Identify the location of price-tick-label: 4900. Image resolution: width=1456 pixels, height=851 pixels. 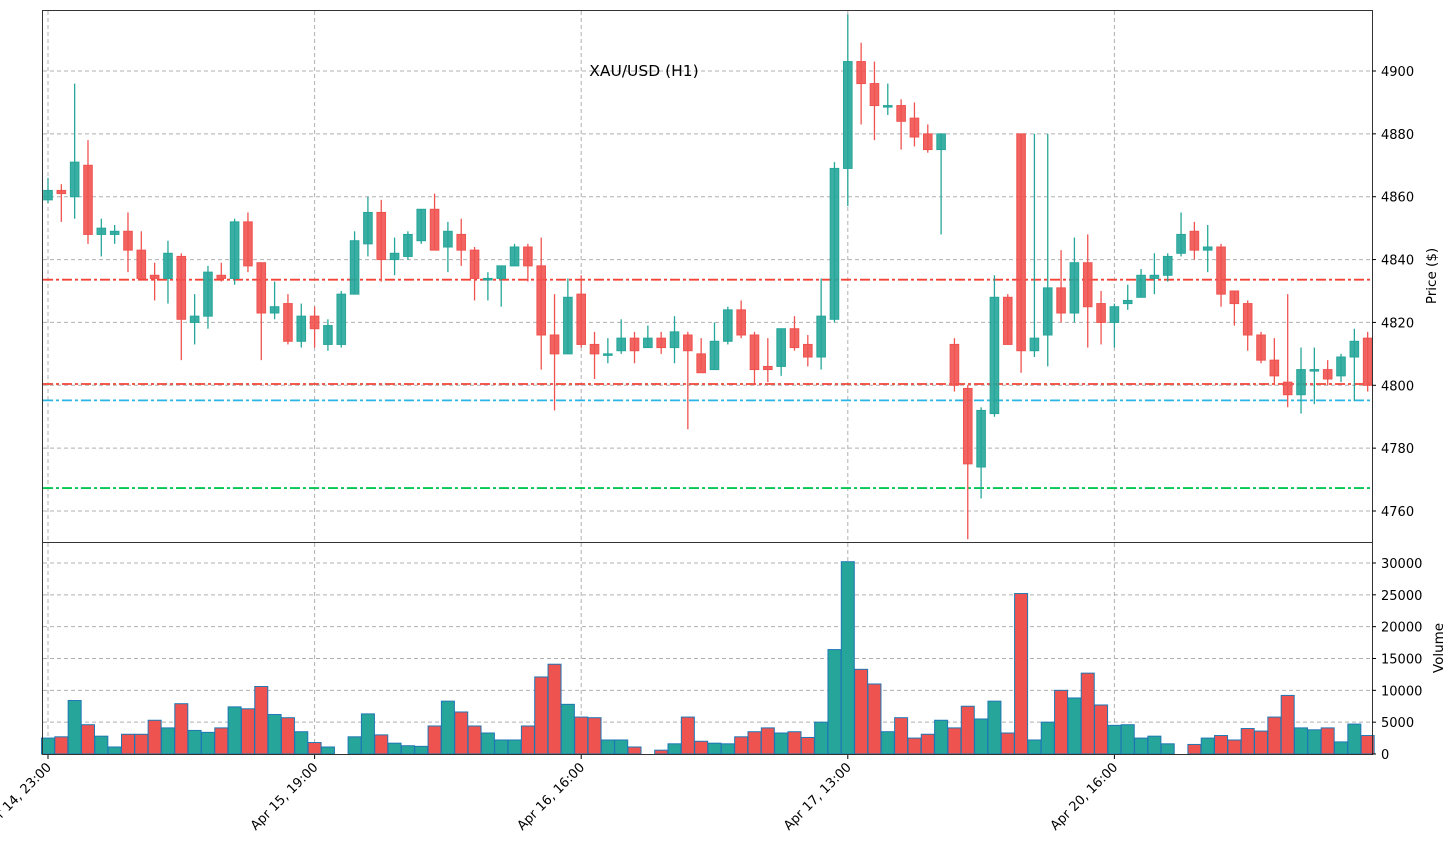
(1397, 72).